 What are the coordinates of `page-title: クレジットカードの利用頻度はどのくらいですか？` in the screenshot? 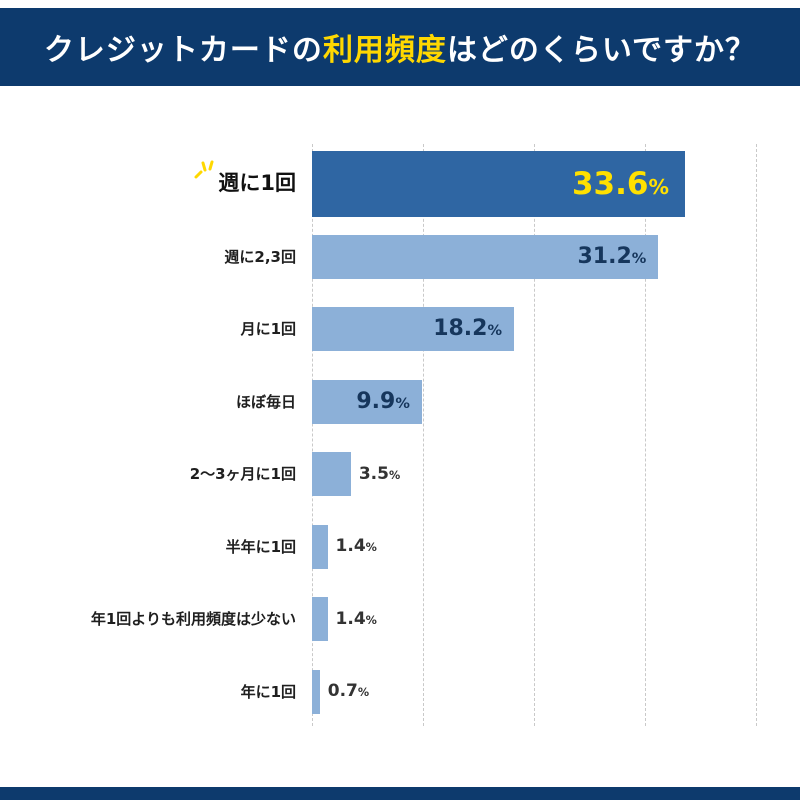 It's located at (400, 47).